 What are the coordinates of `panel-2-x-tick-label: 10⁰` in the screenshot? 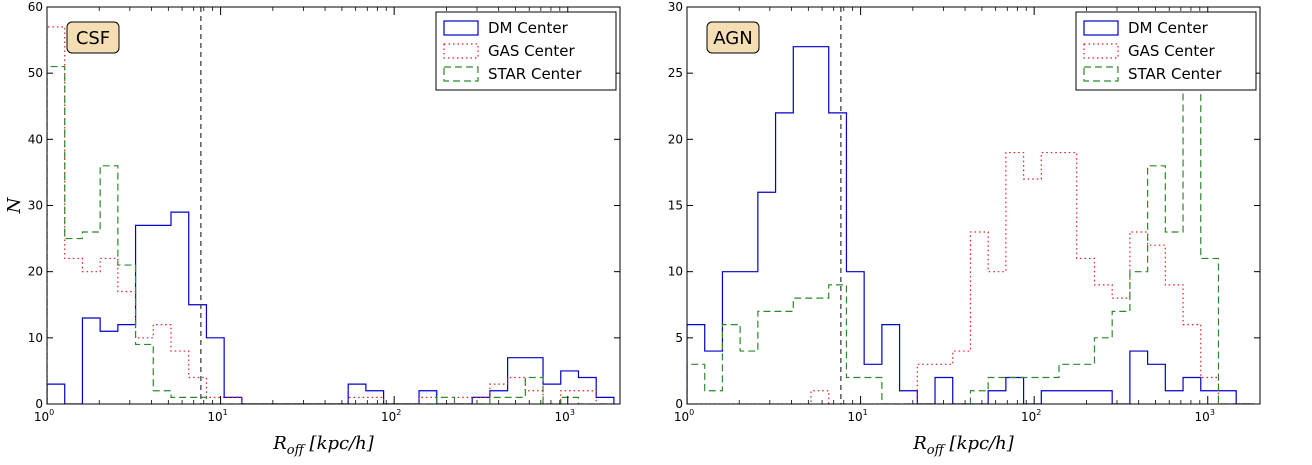 It's located at (684, 416).